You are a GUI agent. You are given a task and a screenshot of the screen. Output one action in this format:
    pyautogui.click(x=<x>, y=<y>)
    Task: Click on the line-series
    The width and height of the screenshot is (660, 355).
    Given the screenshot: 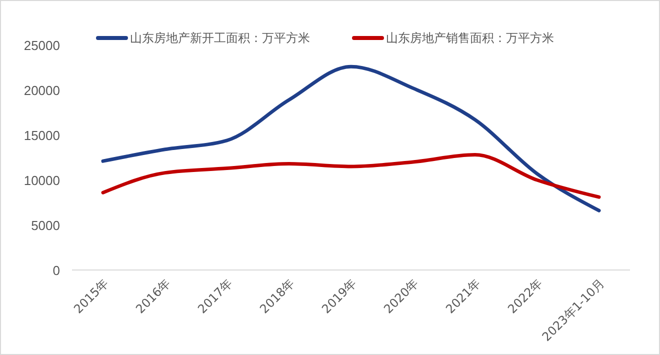 What is the action you would take?
    pyautogui.click(x=351, y=176)
    